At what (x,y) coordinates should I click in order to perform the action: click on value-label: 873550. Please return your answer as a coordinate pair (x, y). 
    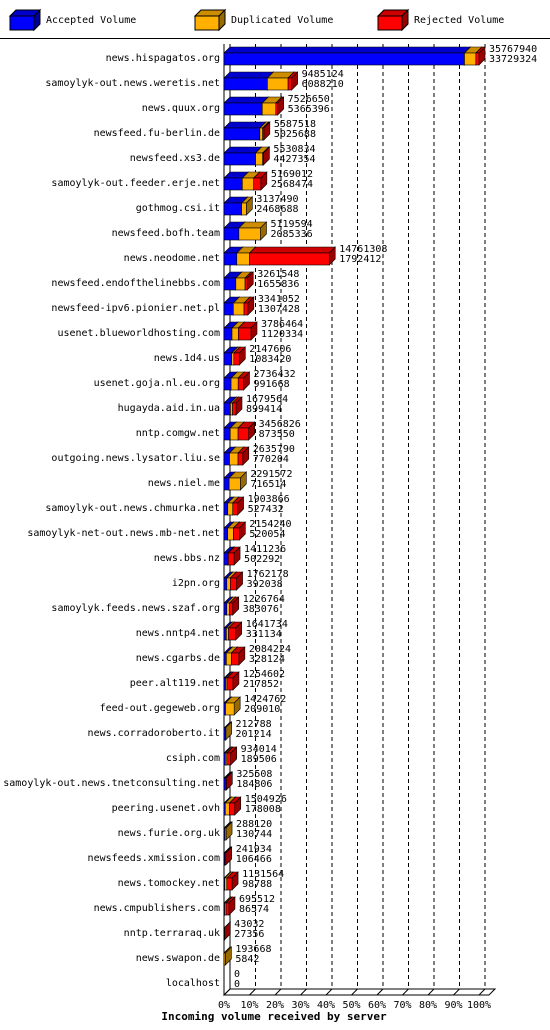
    Looking at the image, I should click on (277, 434).